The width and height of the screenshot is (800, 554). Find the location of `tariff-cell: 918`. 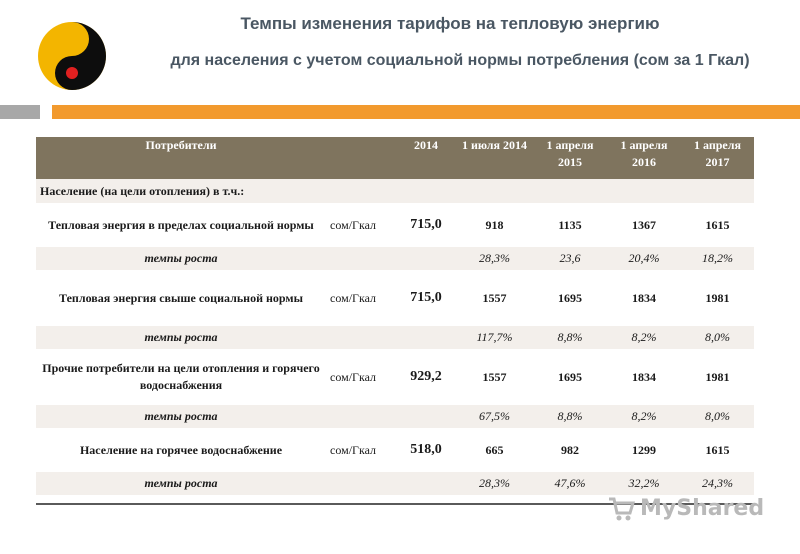

tariff-cell: 918 is located at coordinates (494, 224).